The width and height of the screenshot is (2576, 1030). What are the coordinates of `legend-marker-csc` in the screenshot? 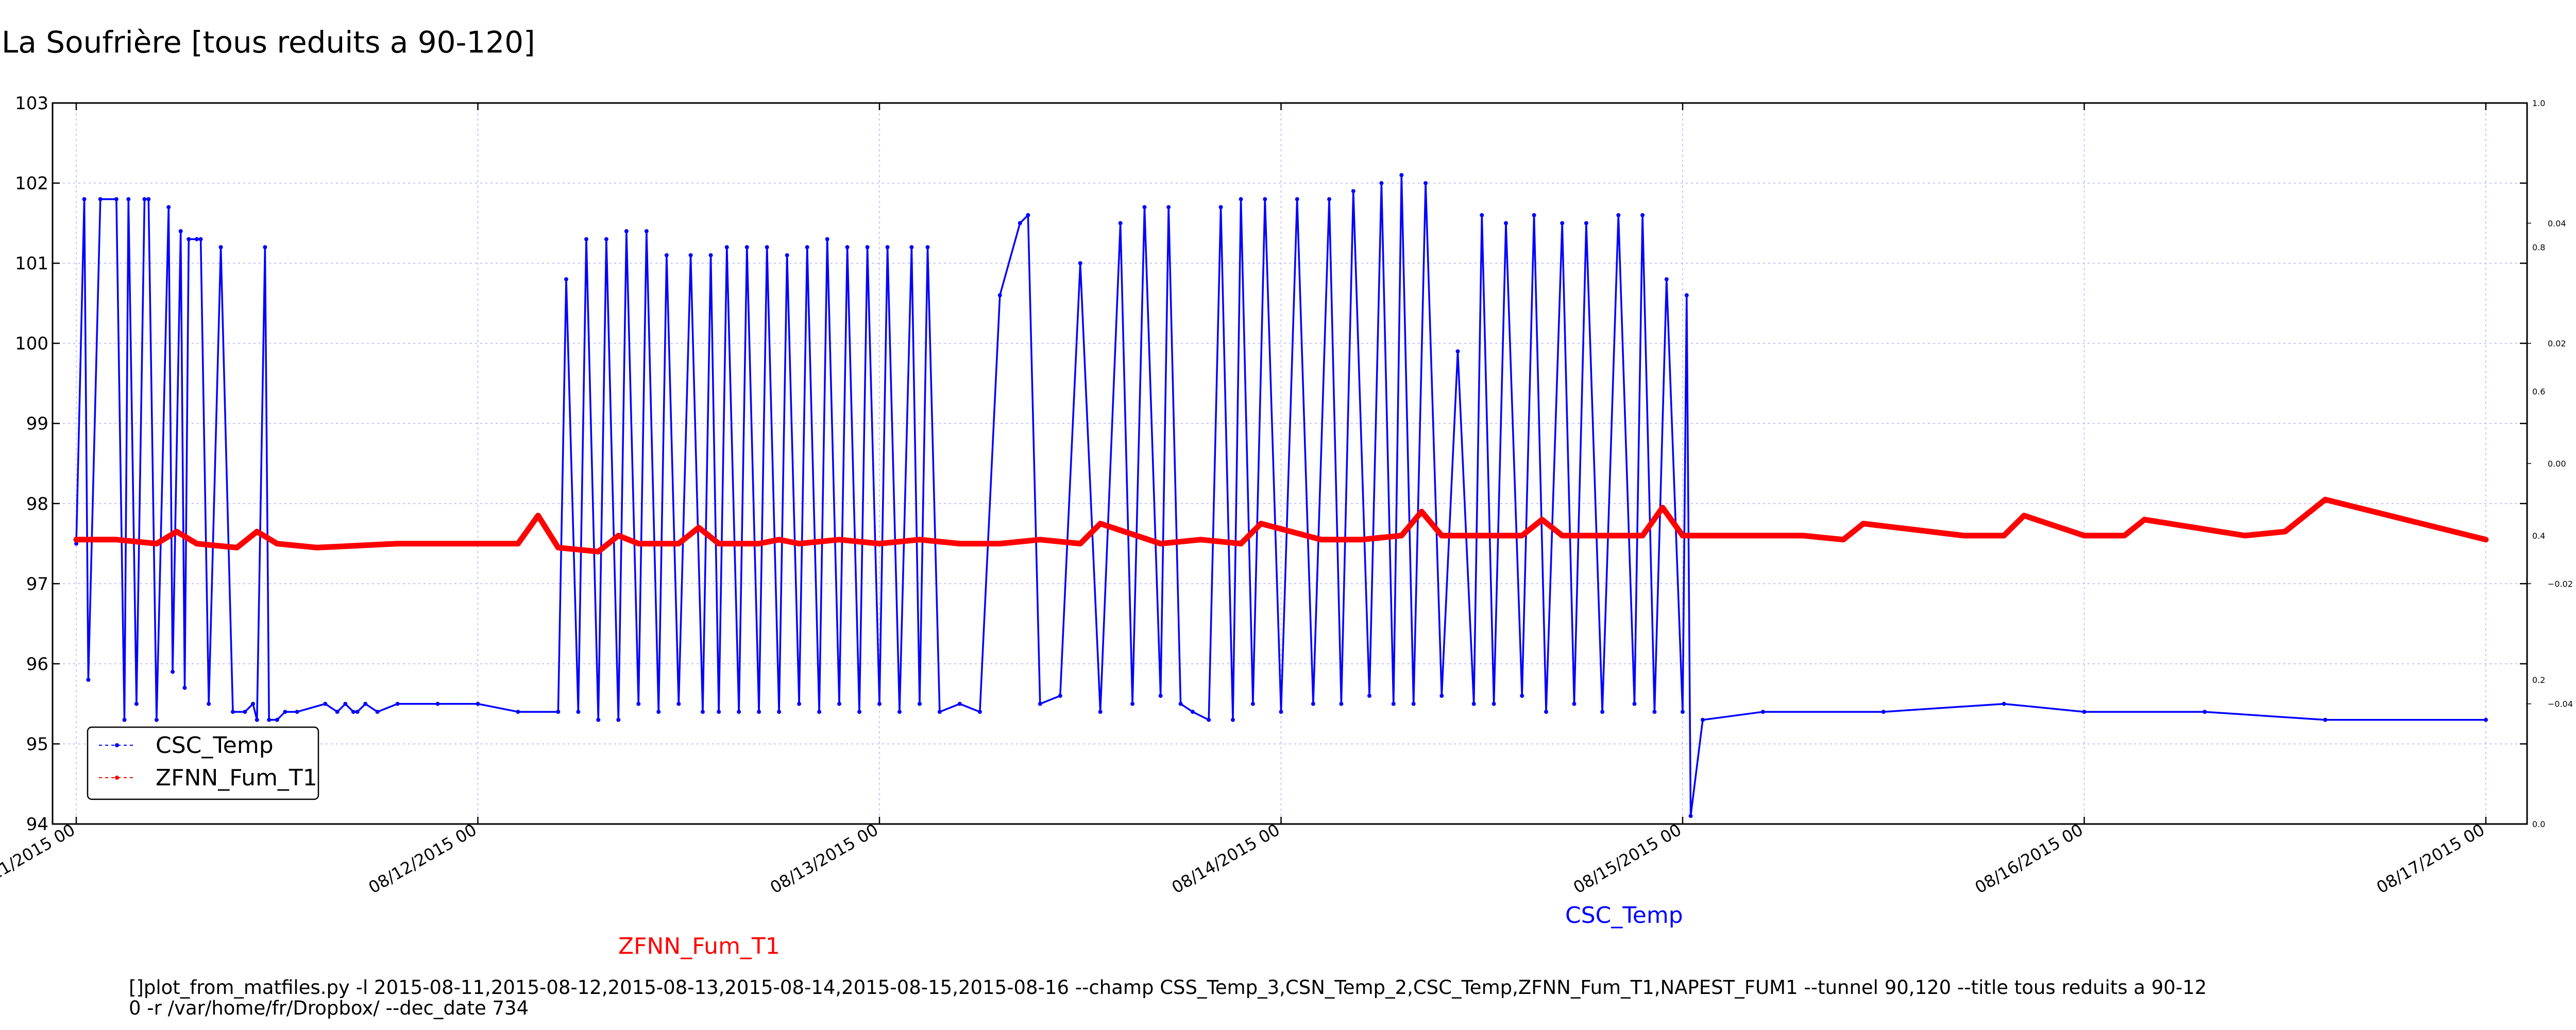 It's located at (117, 745).